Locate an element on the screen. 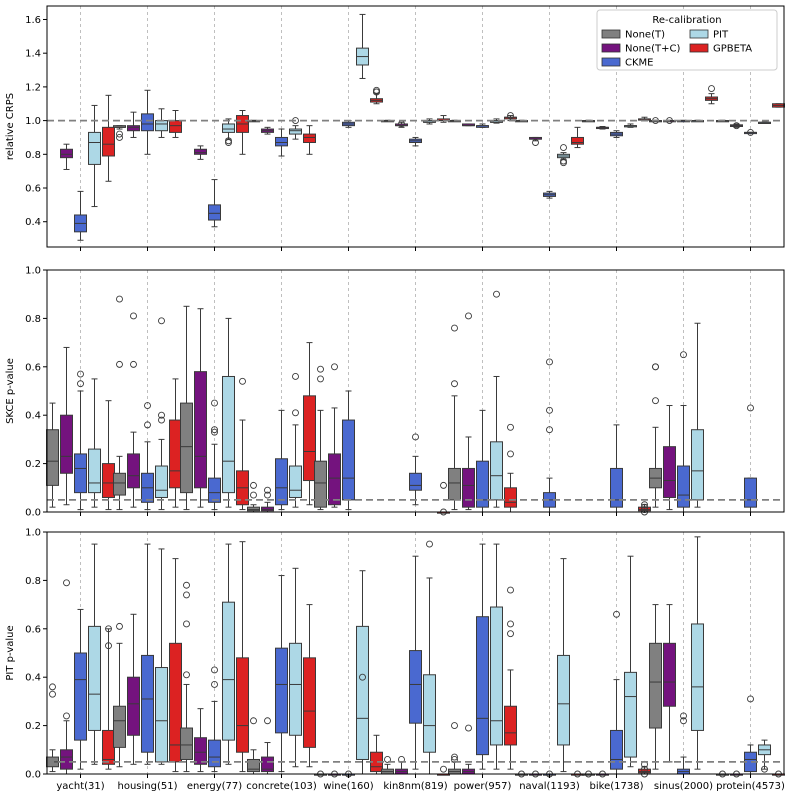  box-power-957-gpbeta is located at coordinates (510, 468).